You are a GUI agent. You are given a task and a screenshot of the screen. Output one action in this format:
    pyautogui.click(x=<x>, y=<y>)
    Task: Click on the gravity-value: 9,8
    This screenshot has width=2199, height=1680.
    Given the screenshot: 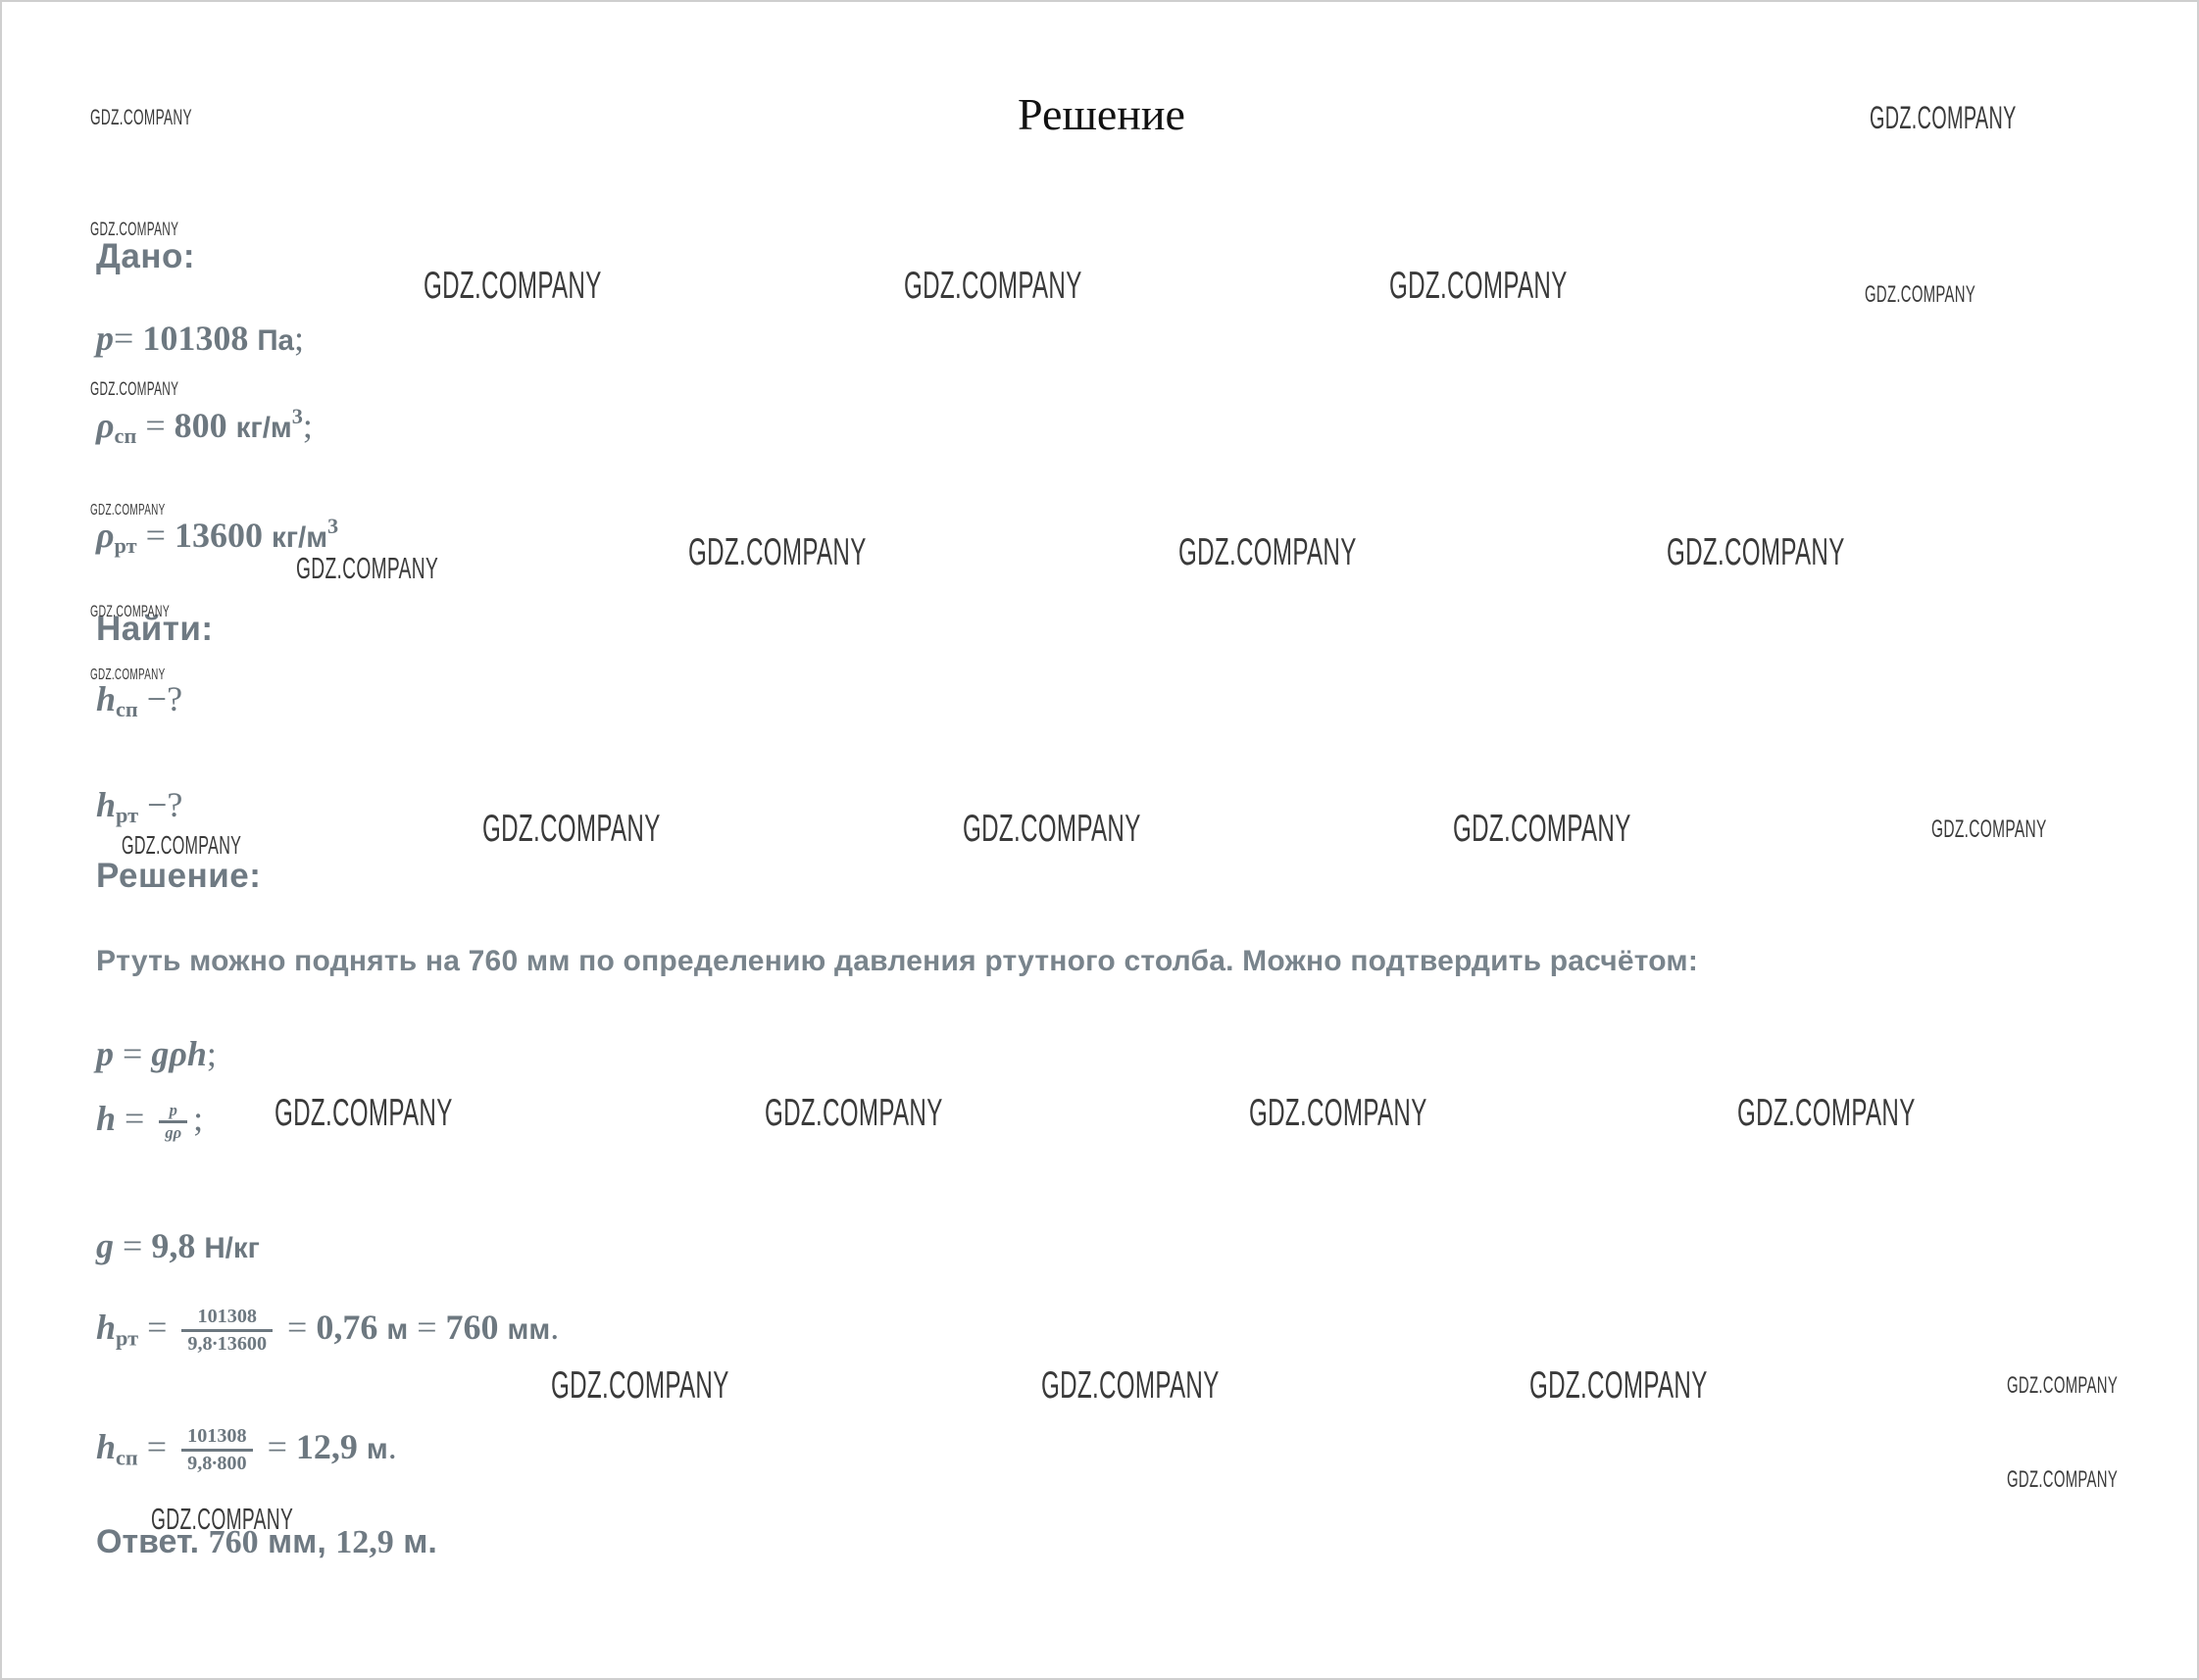 What is the action you would take?
    pyautogui.click(x=173, y=1245)
    